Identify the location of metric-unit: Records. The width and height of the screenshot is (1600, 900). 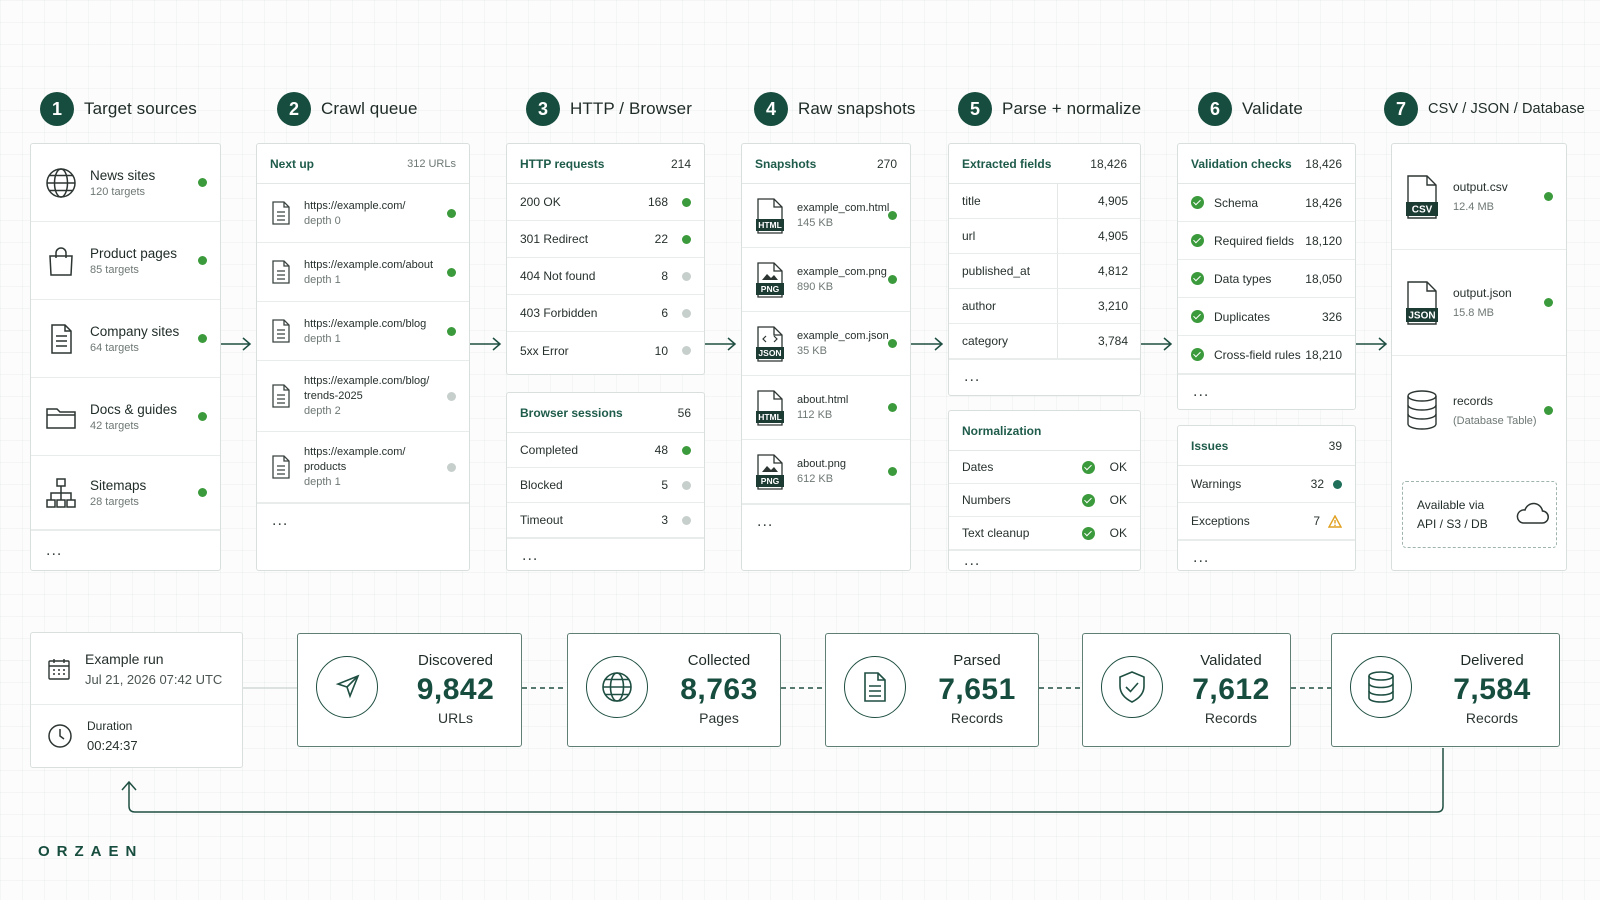
(1492, 718).